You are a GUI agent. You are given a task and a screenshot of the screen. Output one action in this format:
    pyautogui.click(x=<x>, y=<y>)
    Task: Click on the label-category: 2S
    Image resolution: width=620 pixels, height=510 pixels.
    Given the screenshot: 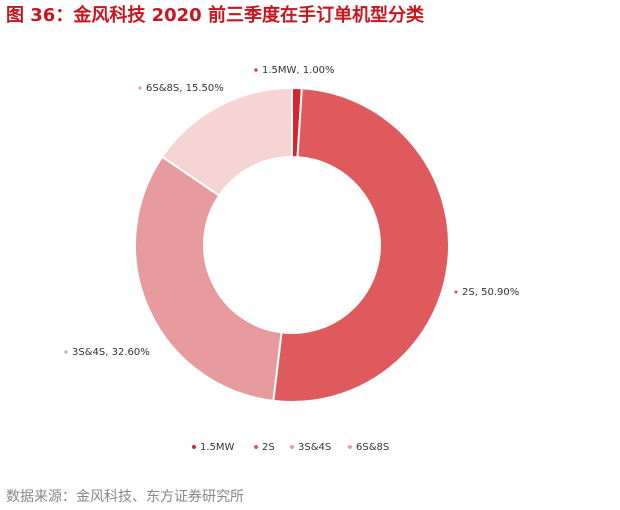 What is the action you would take?
    pyautogui.click(x=468, y=292)
    